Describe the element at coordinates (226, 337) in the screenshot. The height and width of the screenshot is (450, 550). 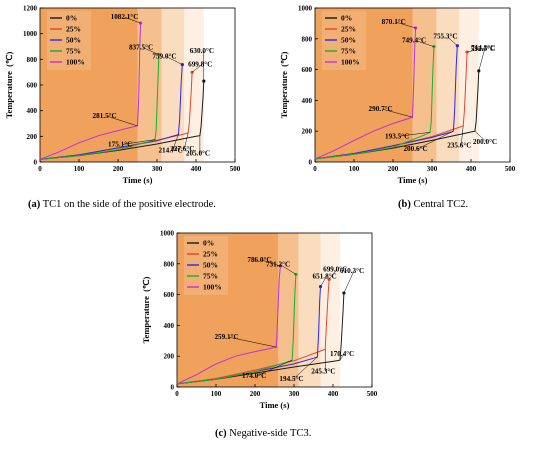
I see `annotation-label: 259.1°C` at that location.